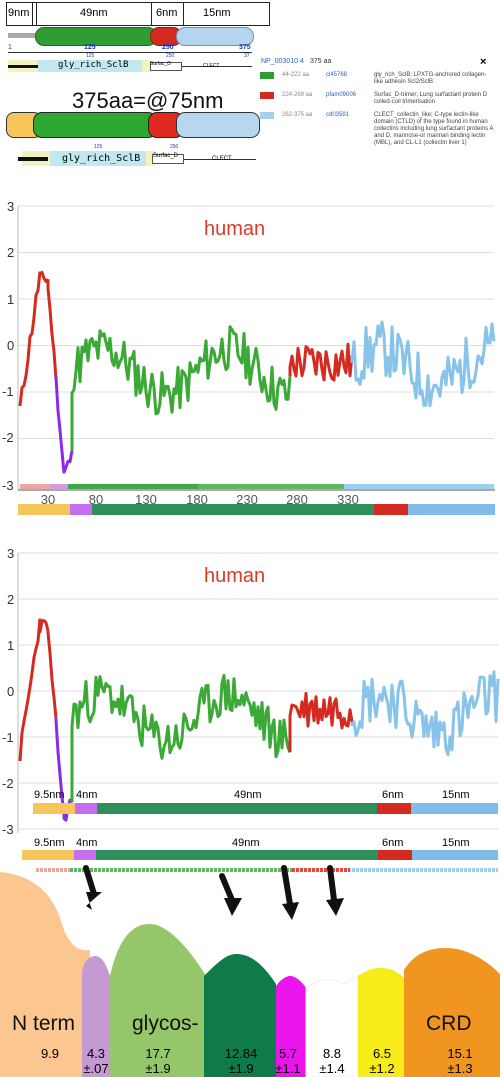 The height and width of the screenshot is (1077, 500). Describe the element at coordinates (158, 1053) in the screenshot. I see `value: 17.7` at that location.